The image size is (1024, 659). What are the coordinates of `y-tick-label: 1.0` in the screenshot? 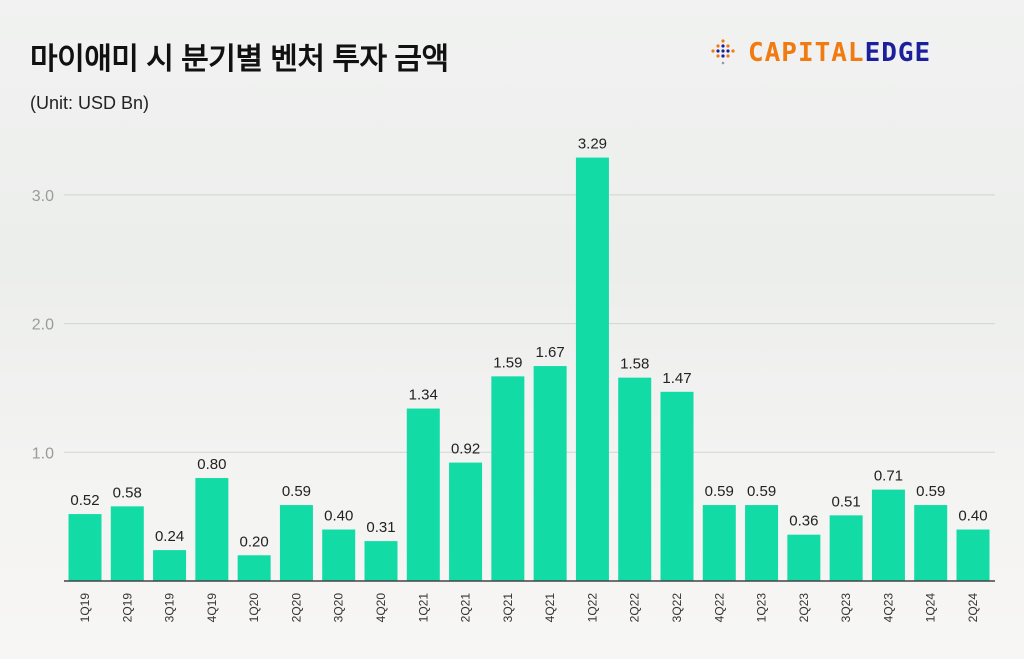 It's located at (43, 453).